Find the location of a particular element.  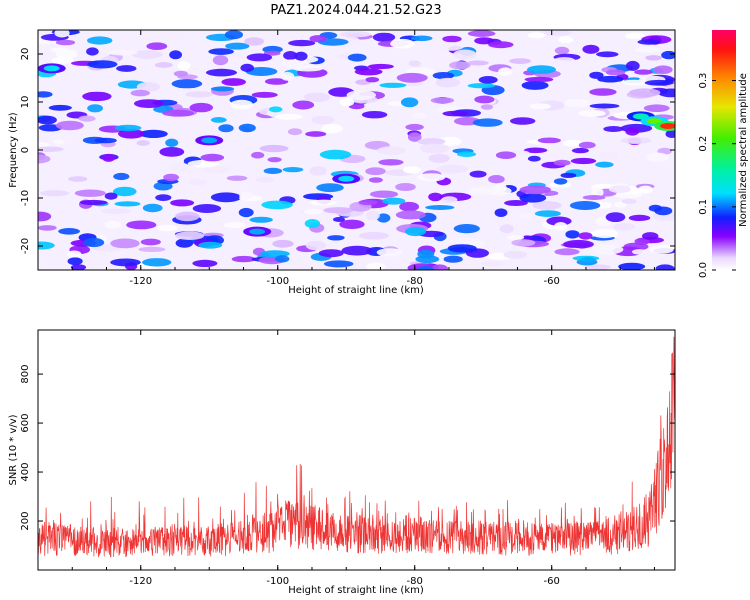

x-tick-label: -100 is located at coordinates (277, 281).